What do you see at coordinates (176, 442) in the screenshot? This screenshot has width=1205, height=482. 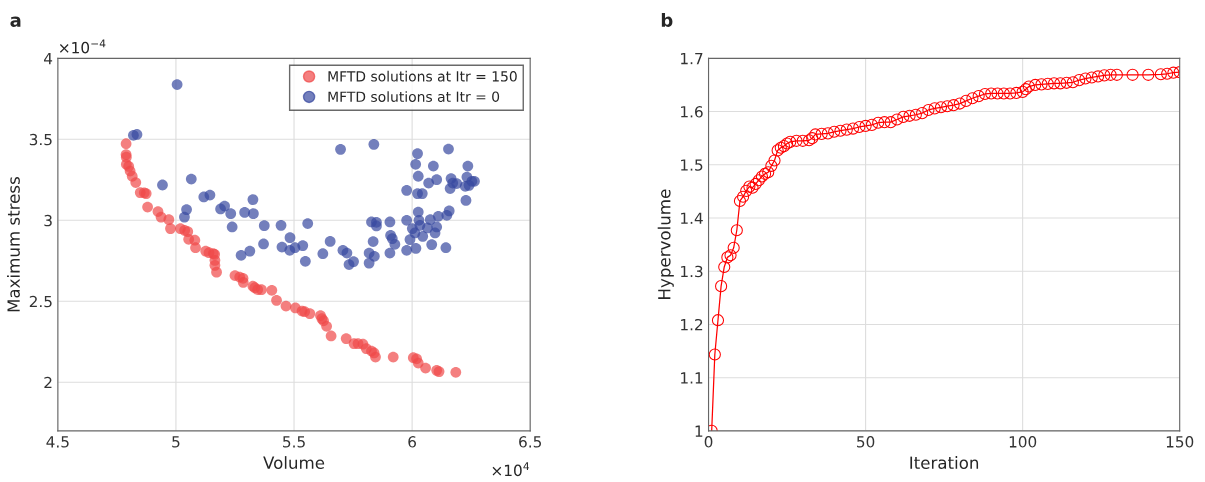 I see `x-tick-label: 5` at bounding box center [176, 442].